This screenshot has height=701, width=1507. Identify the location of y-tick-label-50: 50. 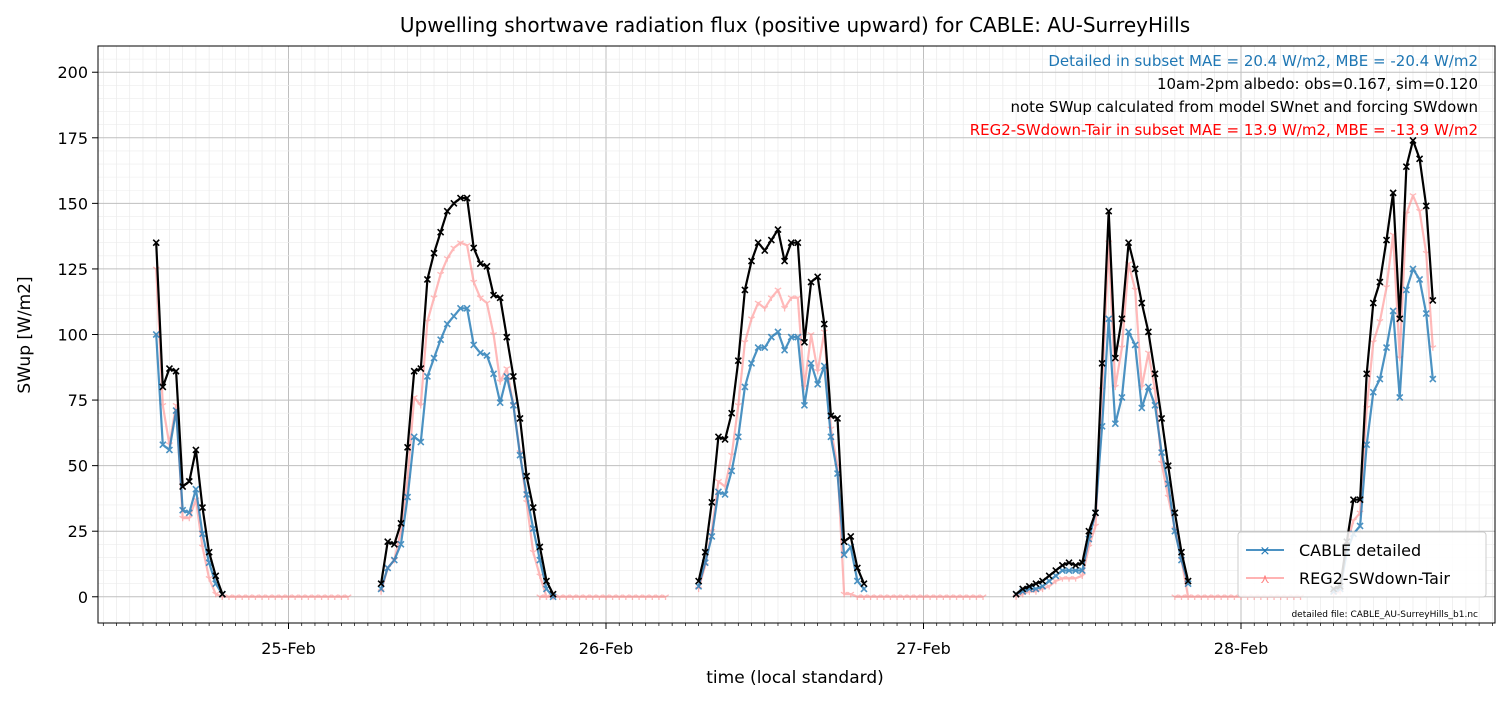
(78, 466).